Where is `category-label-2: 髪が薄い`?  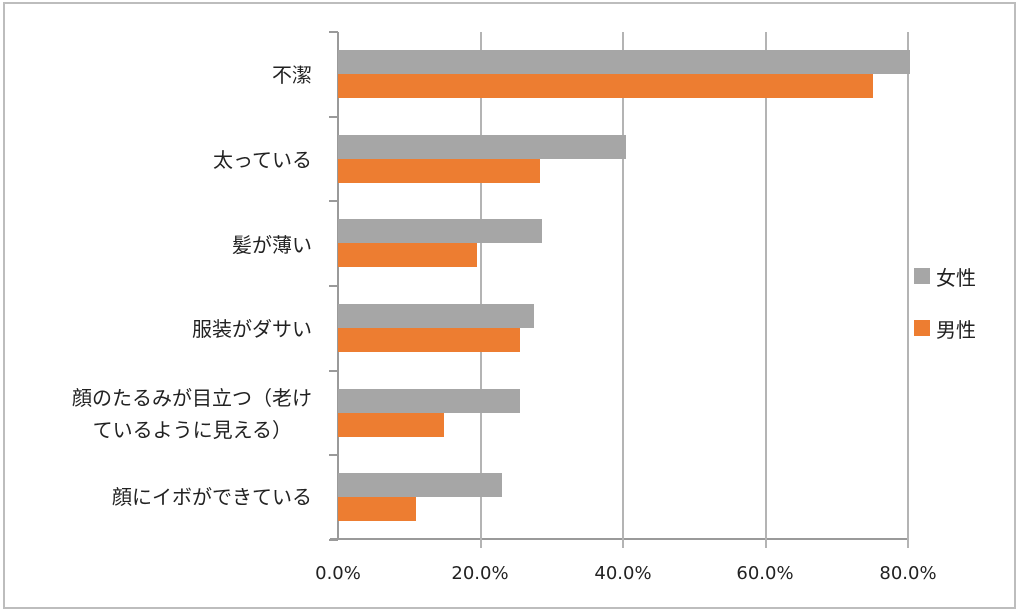
category-label-2: 髪が薄い is located at coordinates (272, 245).